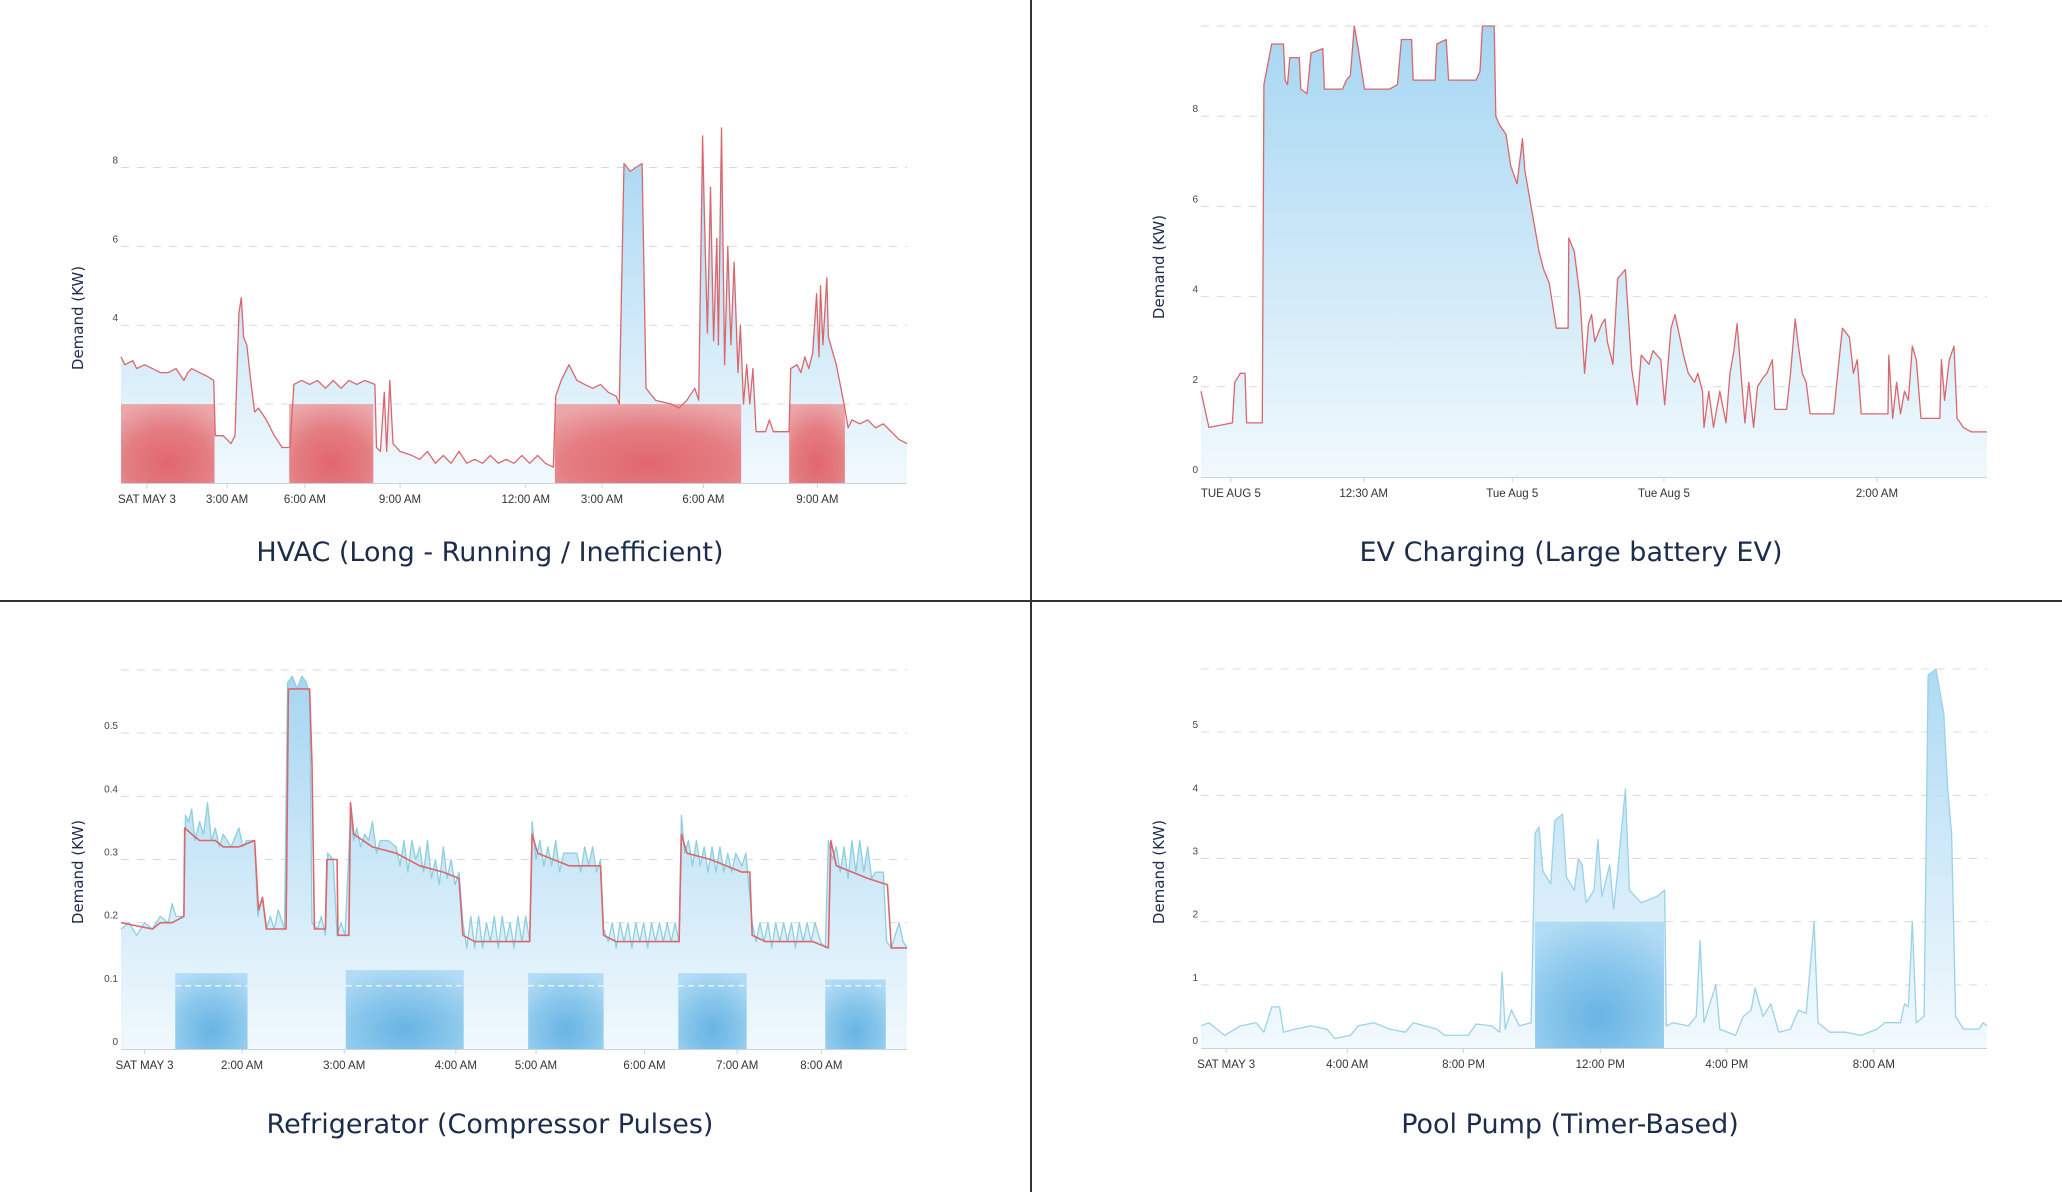 Image resolution: width=2062 pixels, height=1202 pixels. I want to click on x-tick-label: 7:00 AM, so click(737, 1066).